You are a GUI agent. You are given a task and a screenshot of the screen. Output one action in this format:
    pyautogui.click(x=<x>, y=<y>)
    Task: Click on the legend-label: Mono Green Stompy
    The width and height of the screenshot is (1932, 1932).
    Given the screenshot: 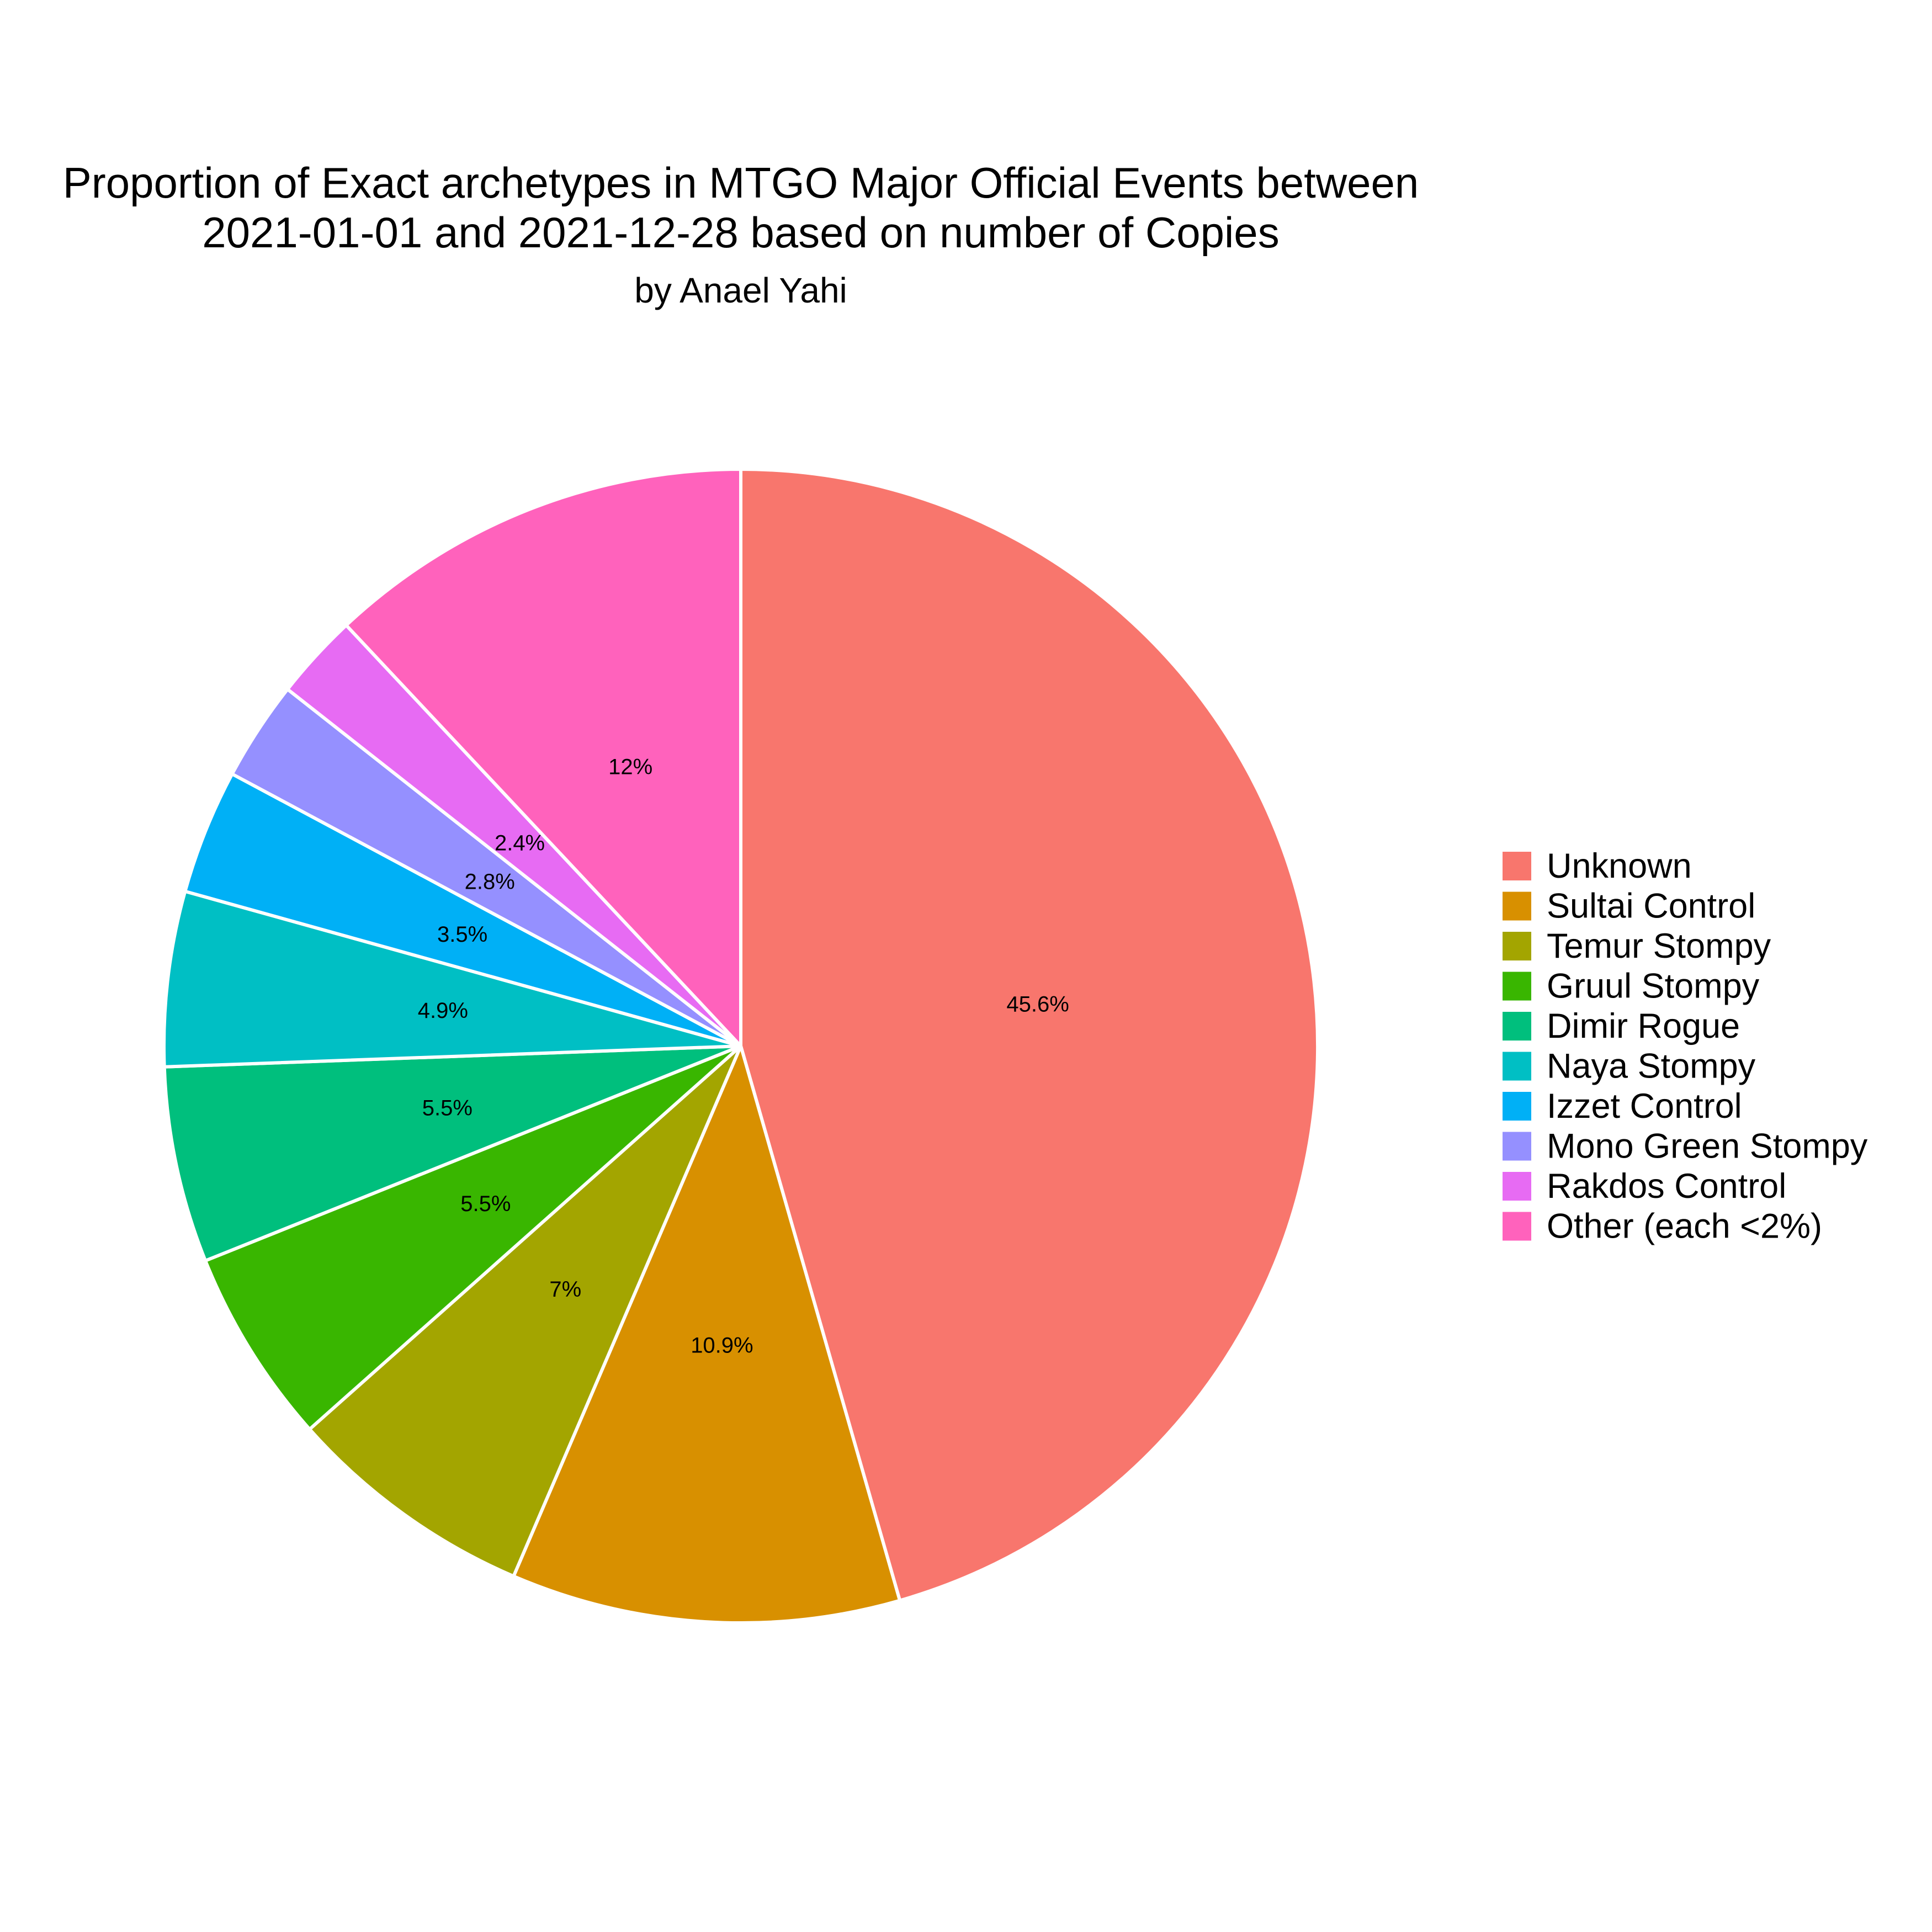 What is the action you would take?
    pyautogui.click(x=1708, y=1147)
    